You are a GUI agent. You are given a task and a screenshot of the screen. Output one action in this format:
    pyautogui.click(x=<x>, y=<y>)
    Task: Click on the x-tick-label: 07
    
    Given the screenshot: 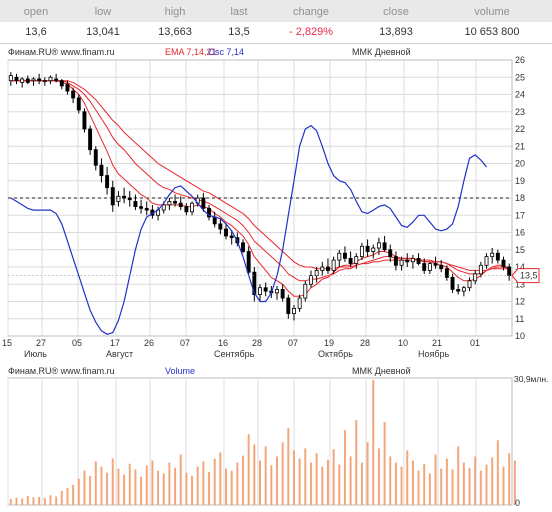 What is the action you would take?
    pyautogui.click(x=185, y=343)
    